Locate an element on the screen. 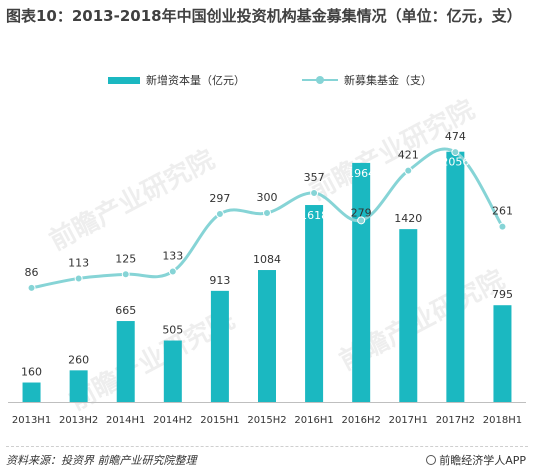 This screenshot has width=534, height=476. line-value-label-2016H1: 357 is located at coordinates (314, 177).